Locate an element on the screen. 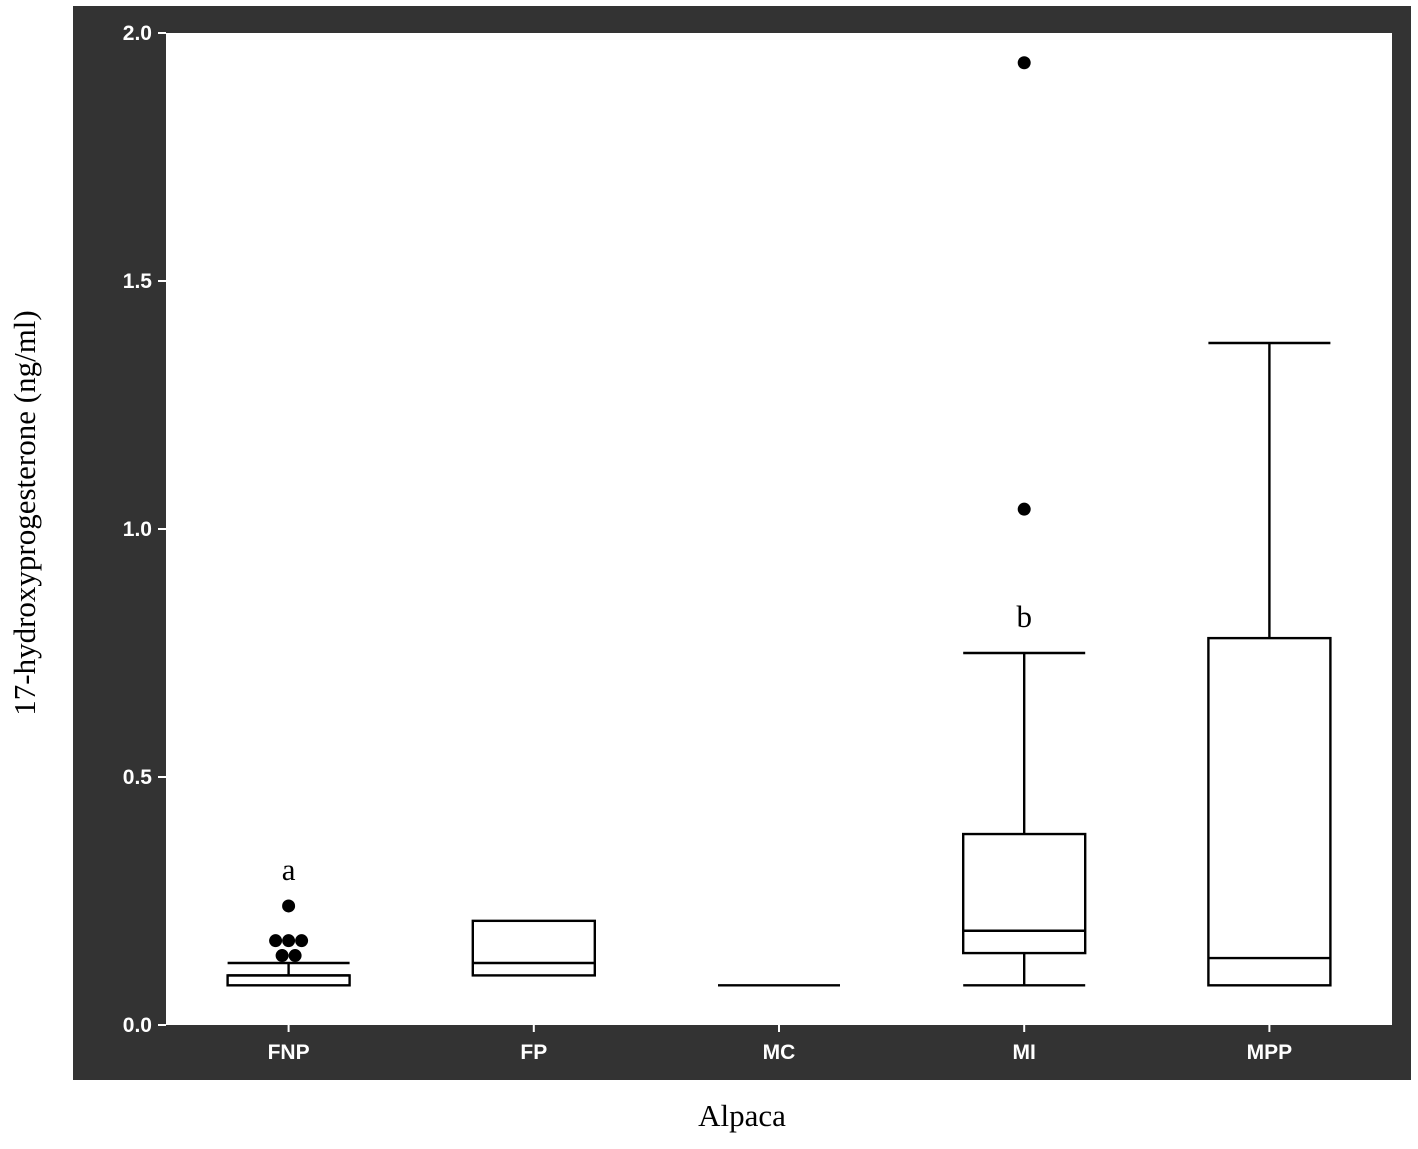 Image resolution: width=1418 pixels, height=1149 pixels. x-axis-ticks: FNP FP MC MI MPP is located at coordinates (780, 1044).